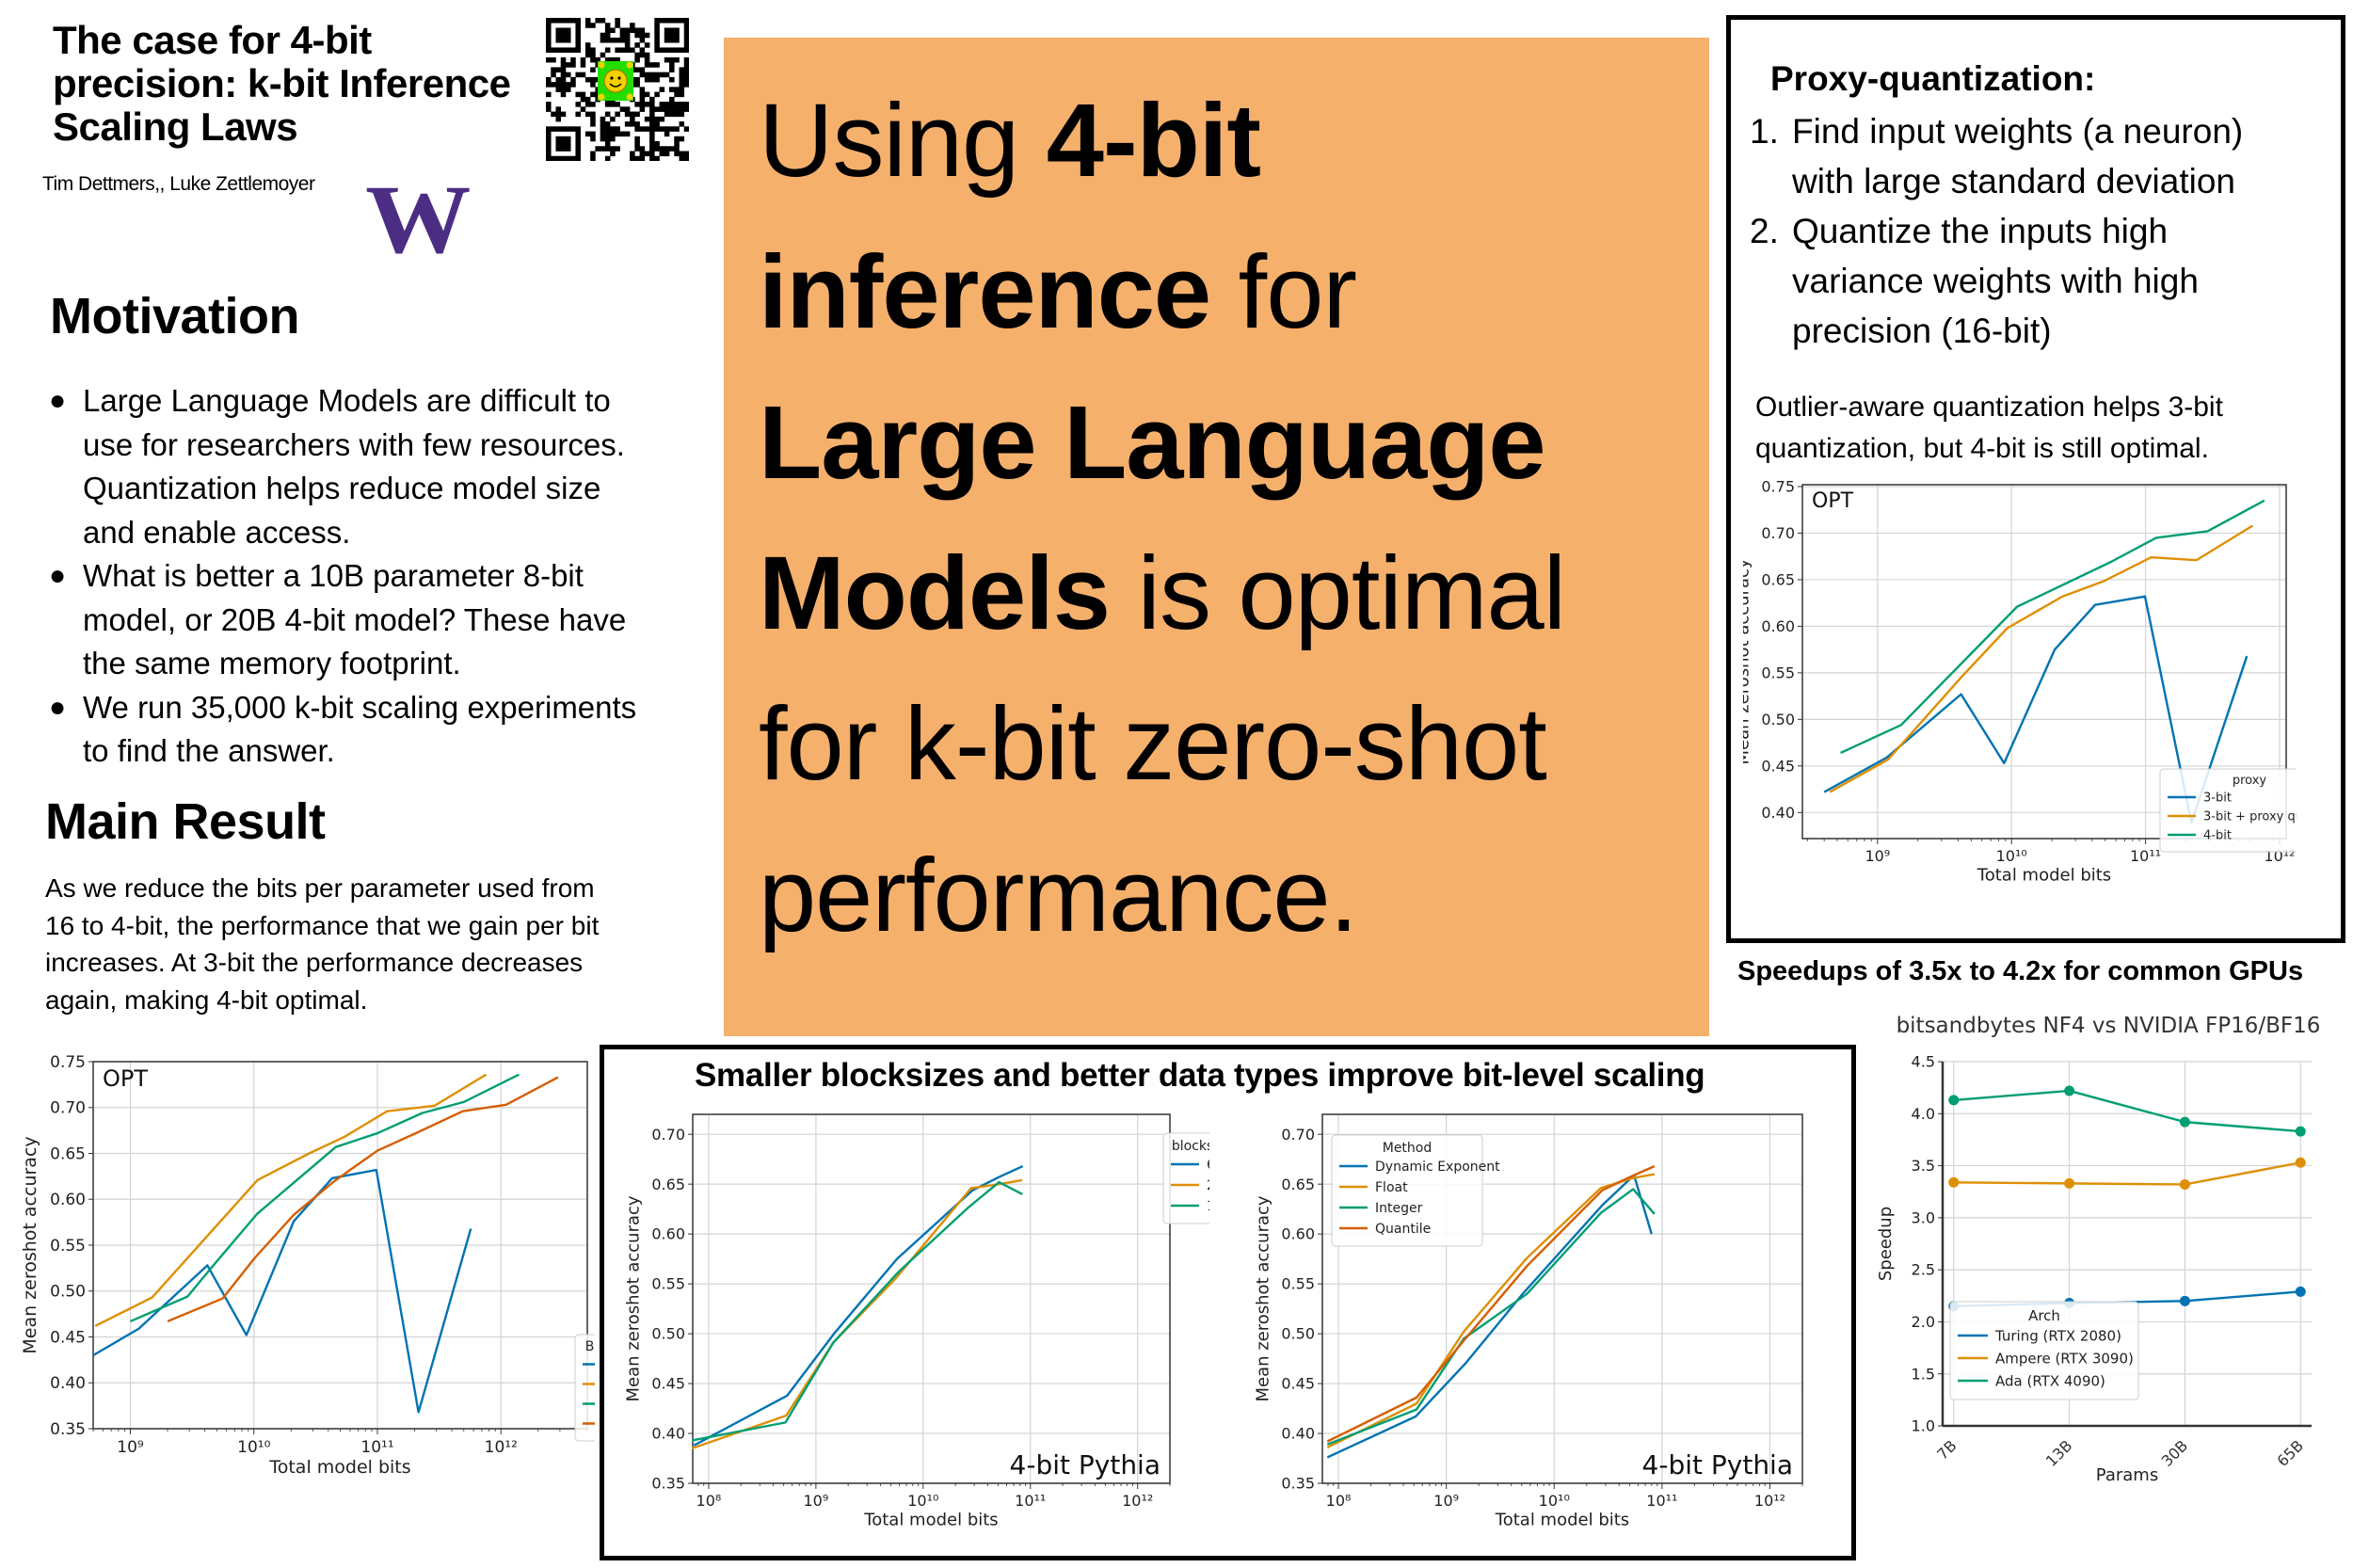 The height and width of the screenshot is (1568, 2353). What do you see at coordinates (2059, 1453) in the screenshot?
I see `x-tick-label: 13B` at bounding box center [2059, 1453].